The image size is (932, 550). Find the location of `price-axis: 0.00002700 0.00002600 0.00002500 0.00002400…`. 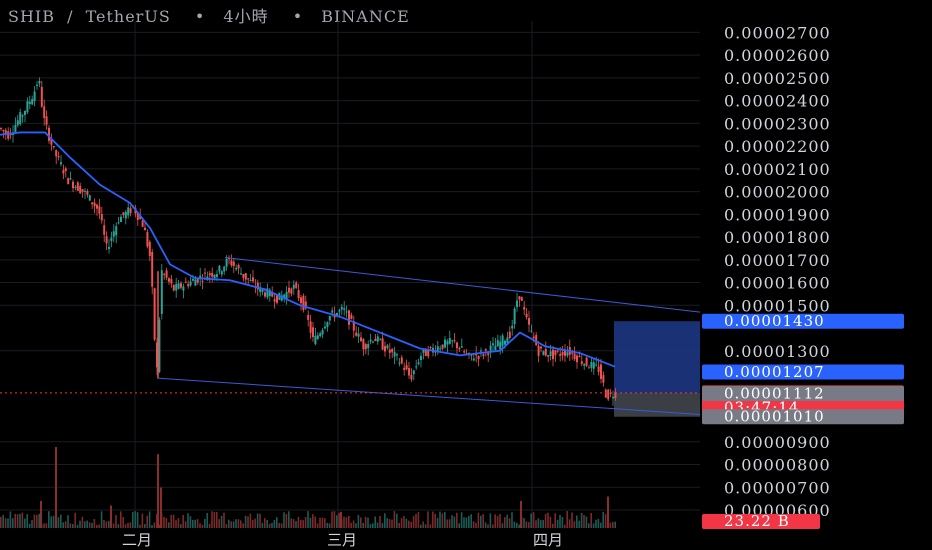

price-axis: 0.00002700 0.00002600 0.00002500 0.00002400… is located at coordinates (777, 271).